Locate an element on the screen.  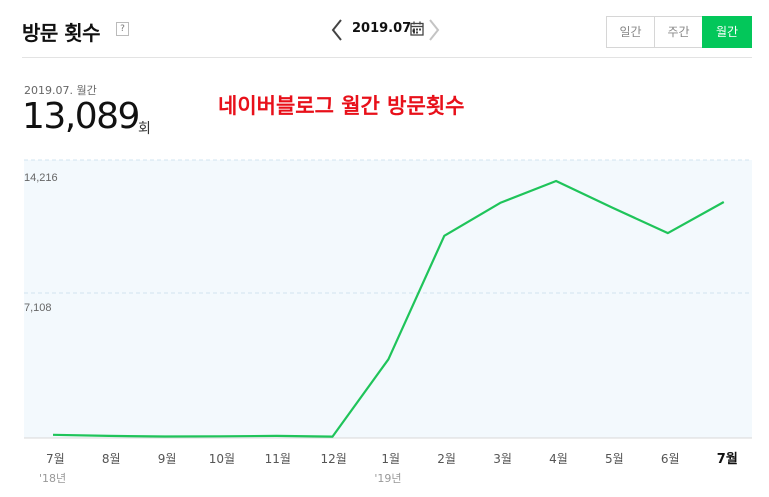
tab-weekly: 주간 is located at coordinates (678, 32).